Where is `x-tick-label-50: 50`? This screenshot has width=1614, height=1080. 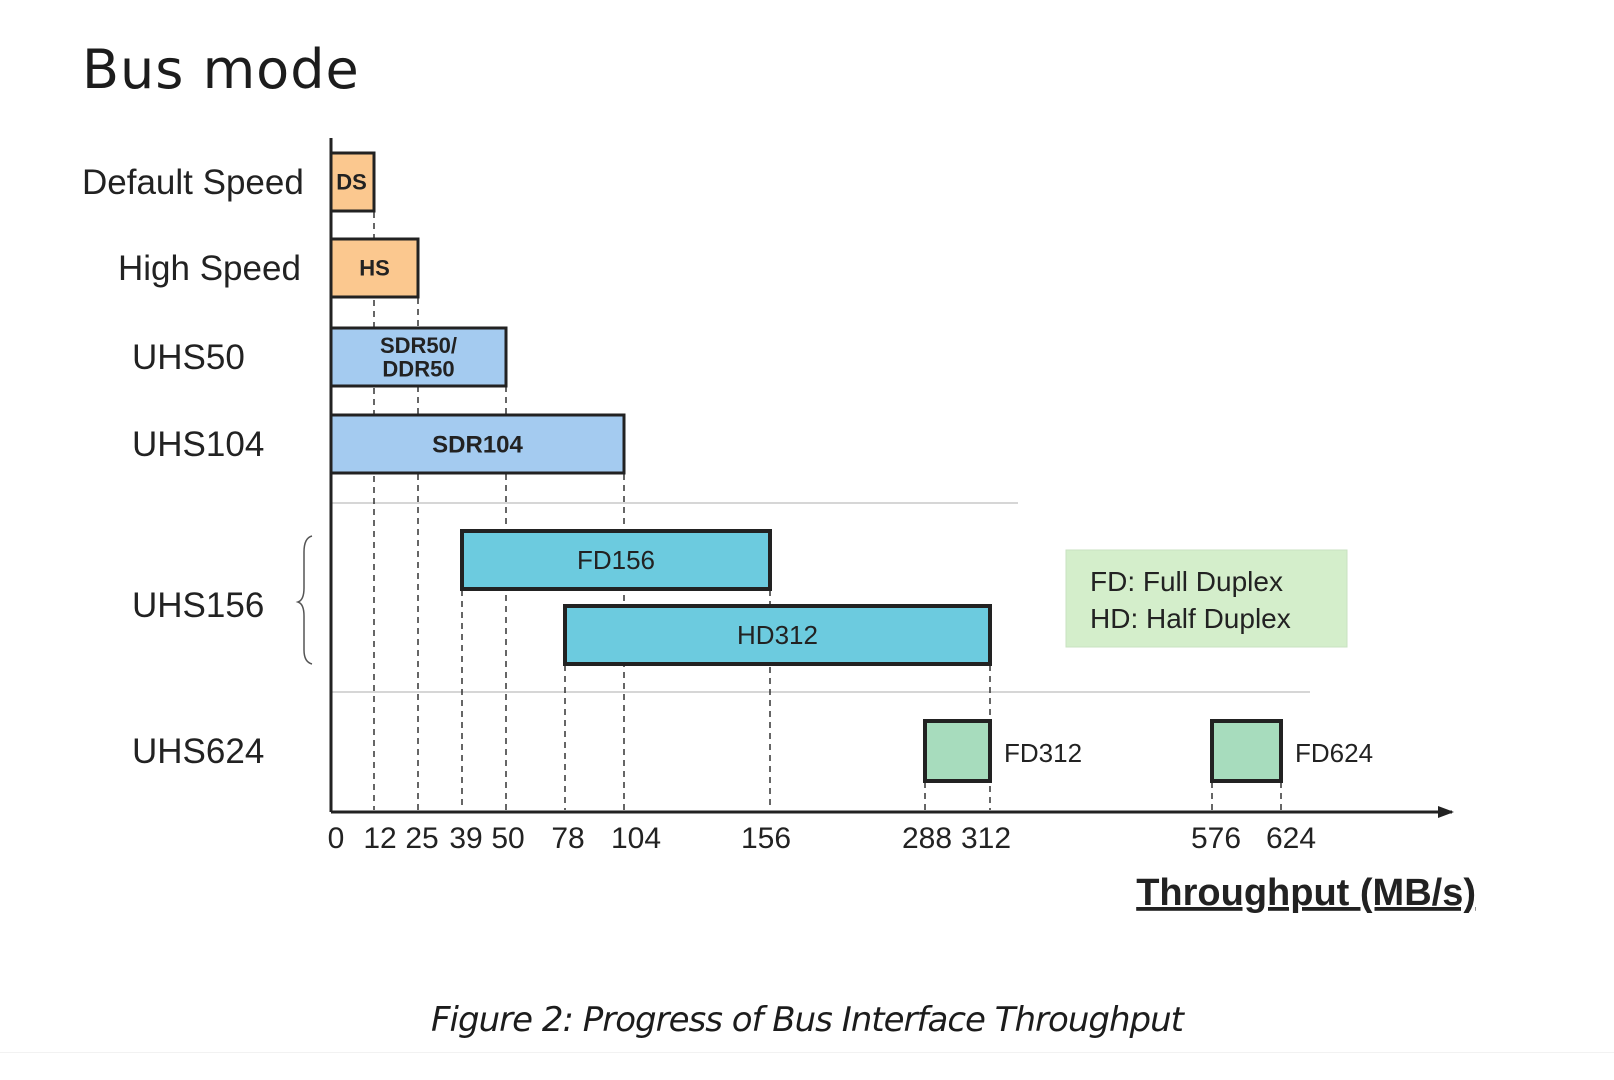 x-tick-label-50: 50 is located at coordinates (507, 838).